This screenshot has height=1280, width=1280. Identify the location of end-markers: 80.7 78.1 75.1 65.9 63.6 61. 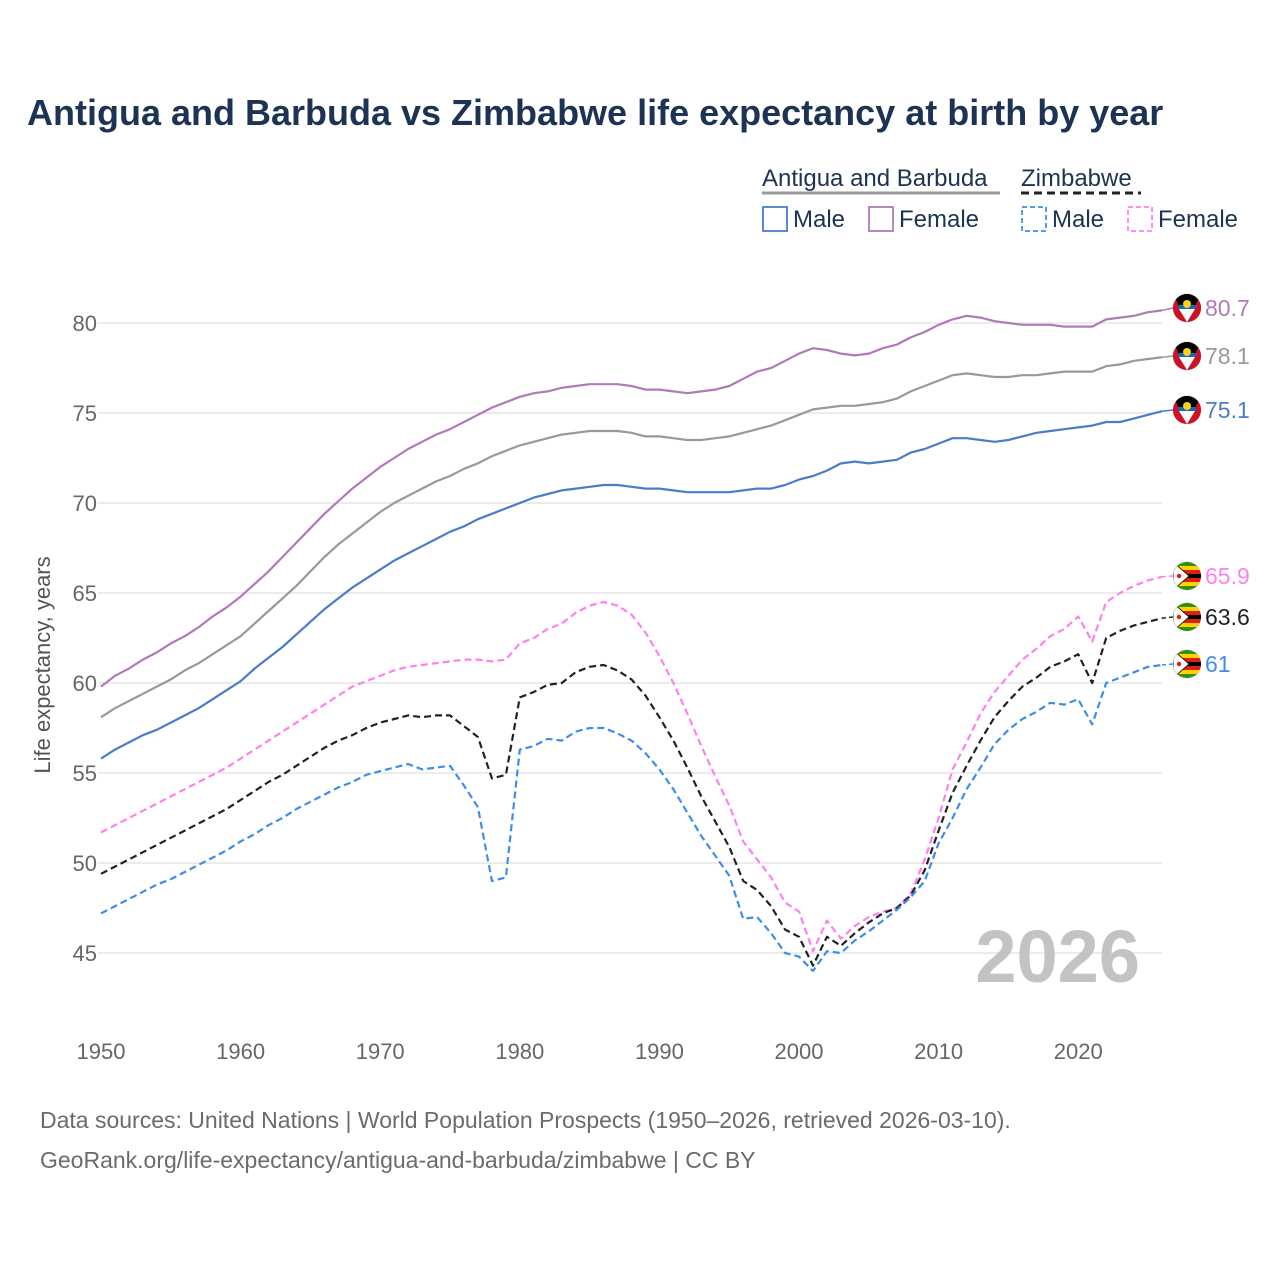
(1205, 486).